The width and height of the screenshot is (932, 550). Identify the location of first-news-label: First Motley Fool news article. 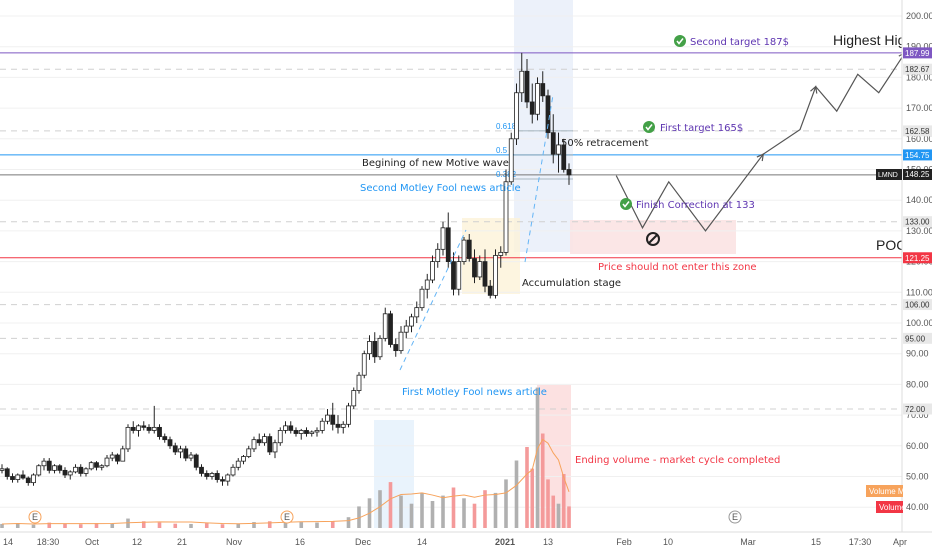
(474, 392).